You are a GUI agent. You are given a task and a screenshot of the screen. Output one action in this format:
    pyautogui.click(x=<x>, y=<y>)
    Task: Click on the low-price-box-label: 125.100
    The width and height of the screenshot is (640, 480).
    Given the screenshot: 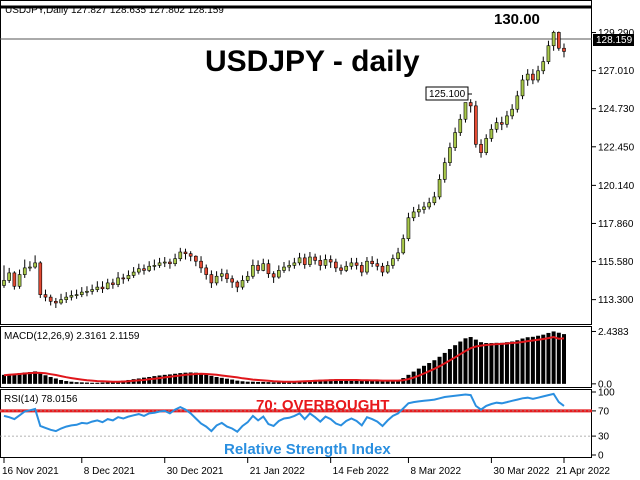 What is the action you would take?
    pyautogui.click(x=447, y=94)
    